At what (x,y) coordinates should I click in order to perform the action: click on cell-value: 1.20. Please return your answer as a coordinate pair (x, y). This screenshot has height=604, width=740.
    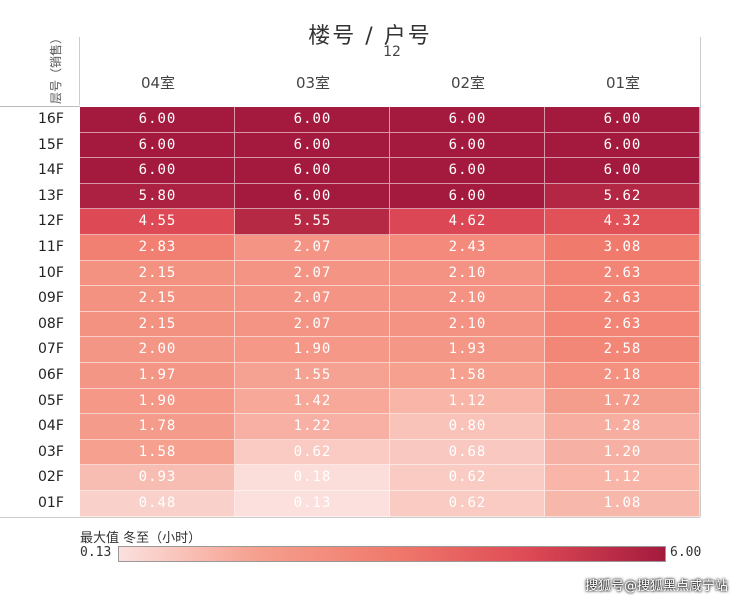
    Looking at the image, I should click on (622, 451).